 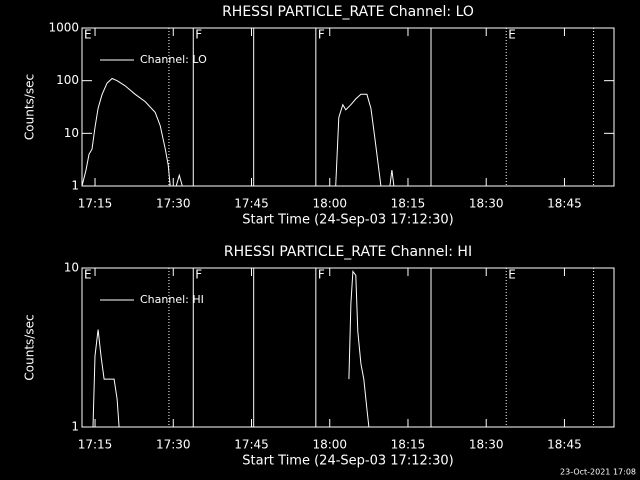 I want to click on footer-timestamp: 23-Oct-2021 17:08, so click(x=598, y=472).